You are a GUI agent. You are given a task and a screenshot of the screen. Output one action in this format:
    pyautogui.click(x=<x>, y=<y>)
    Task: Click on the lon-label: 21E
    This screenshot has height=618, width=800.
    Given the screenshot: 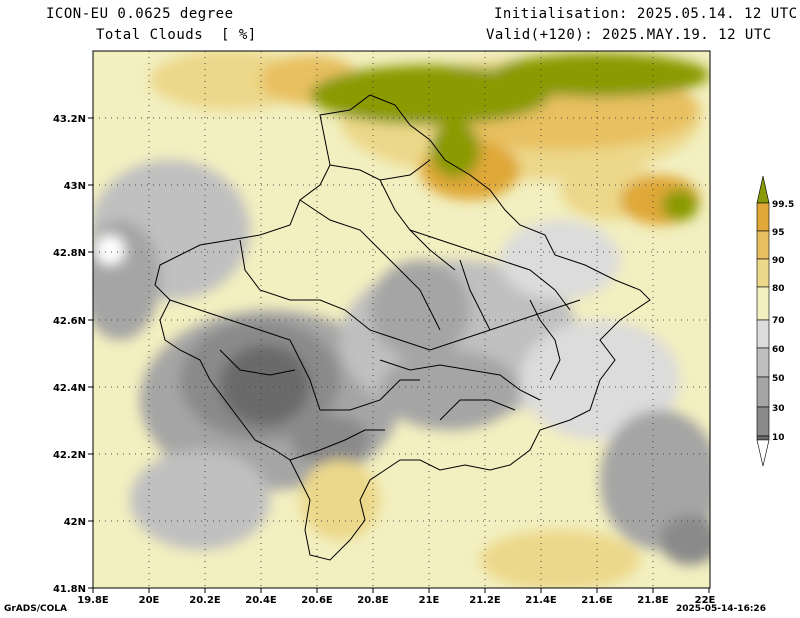 What is the action you would take?
    pyautogui.click(x=429, y=600)
    